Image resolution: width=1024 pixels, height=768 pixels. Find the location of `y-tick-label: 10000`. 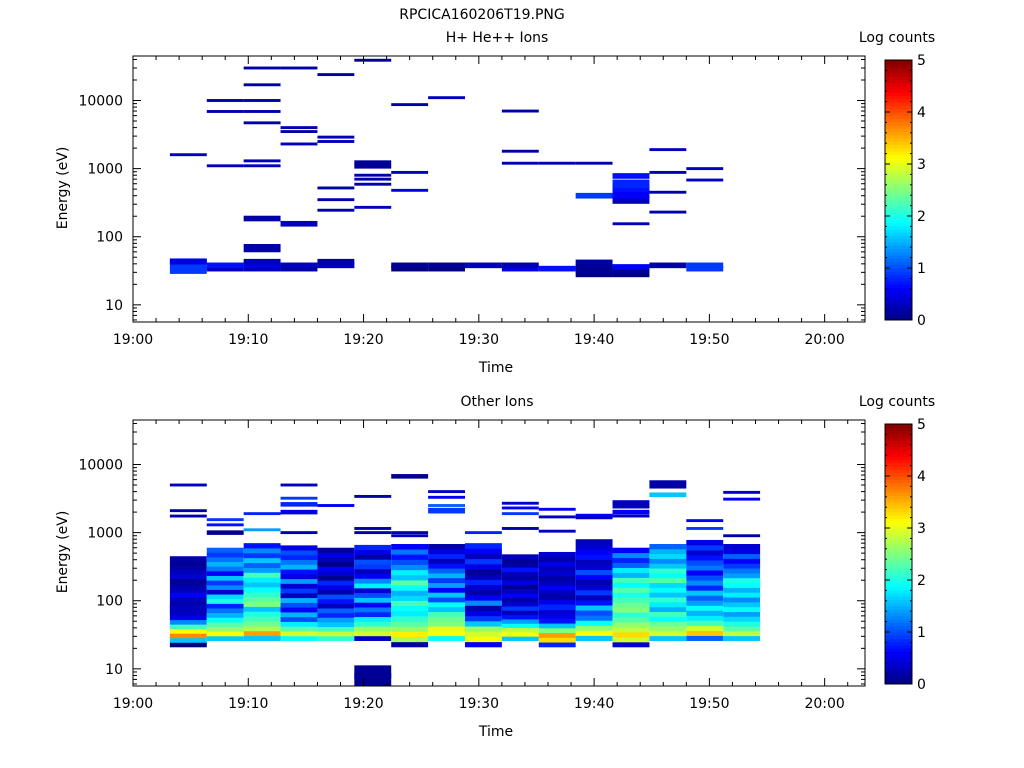

y-tick-label: 10000 is located at coordinates (100, 101).